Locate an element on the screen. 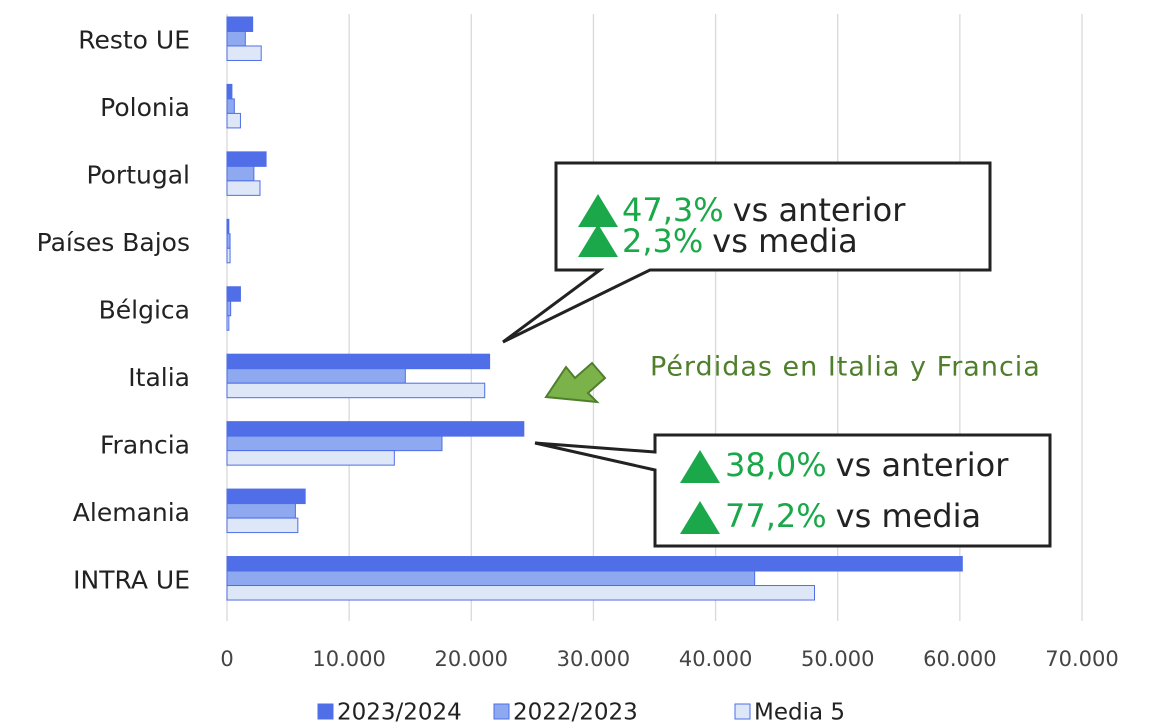 Image resolution: width=1153 pixels, height=728 pixels. x-tick-label: 10.000 is located at coordinates (348, 659).